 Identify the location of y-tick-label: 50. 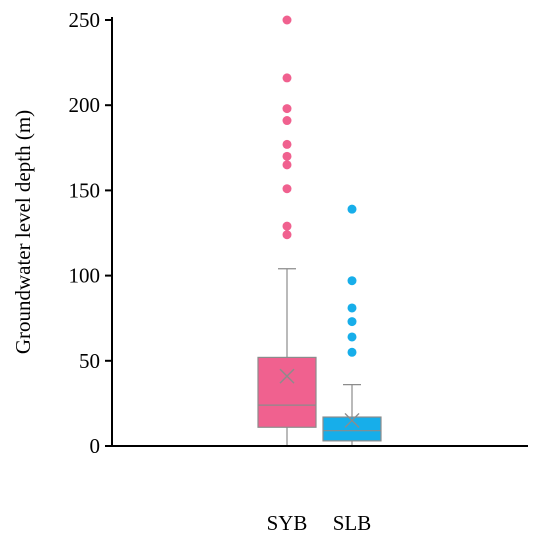
(89, 361).